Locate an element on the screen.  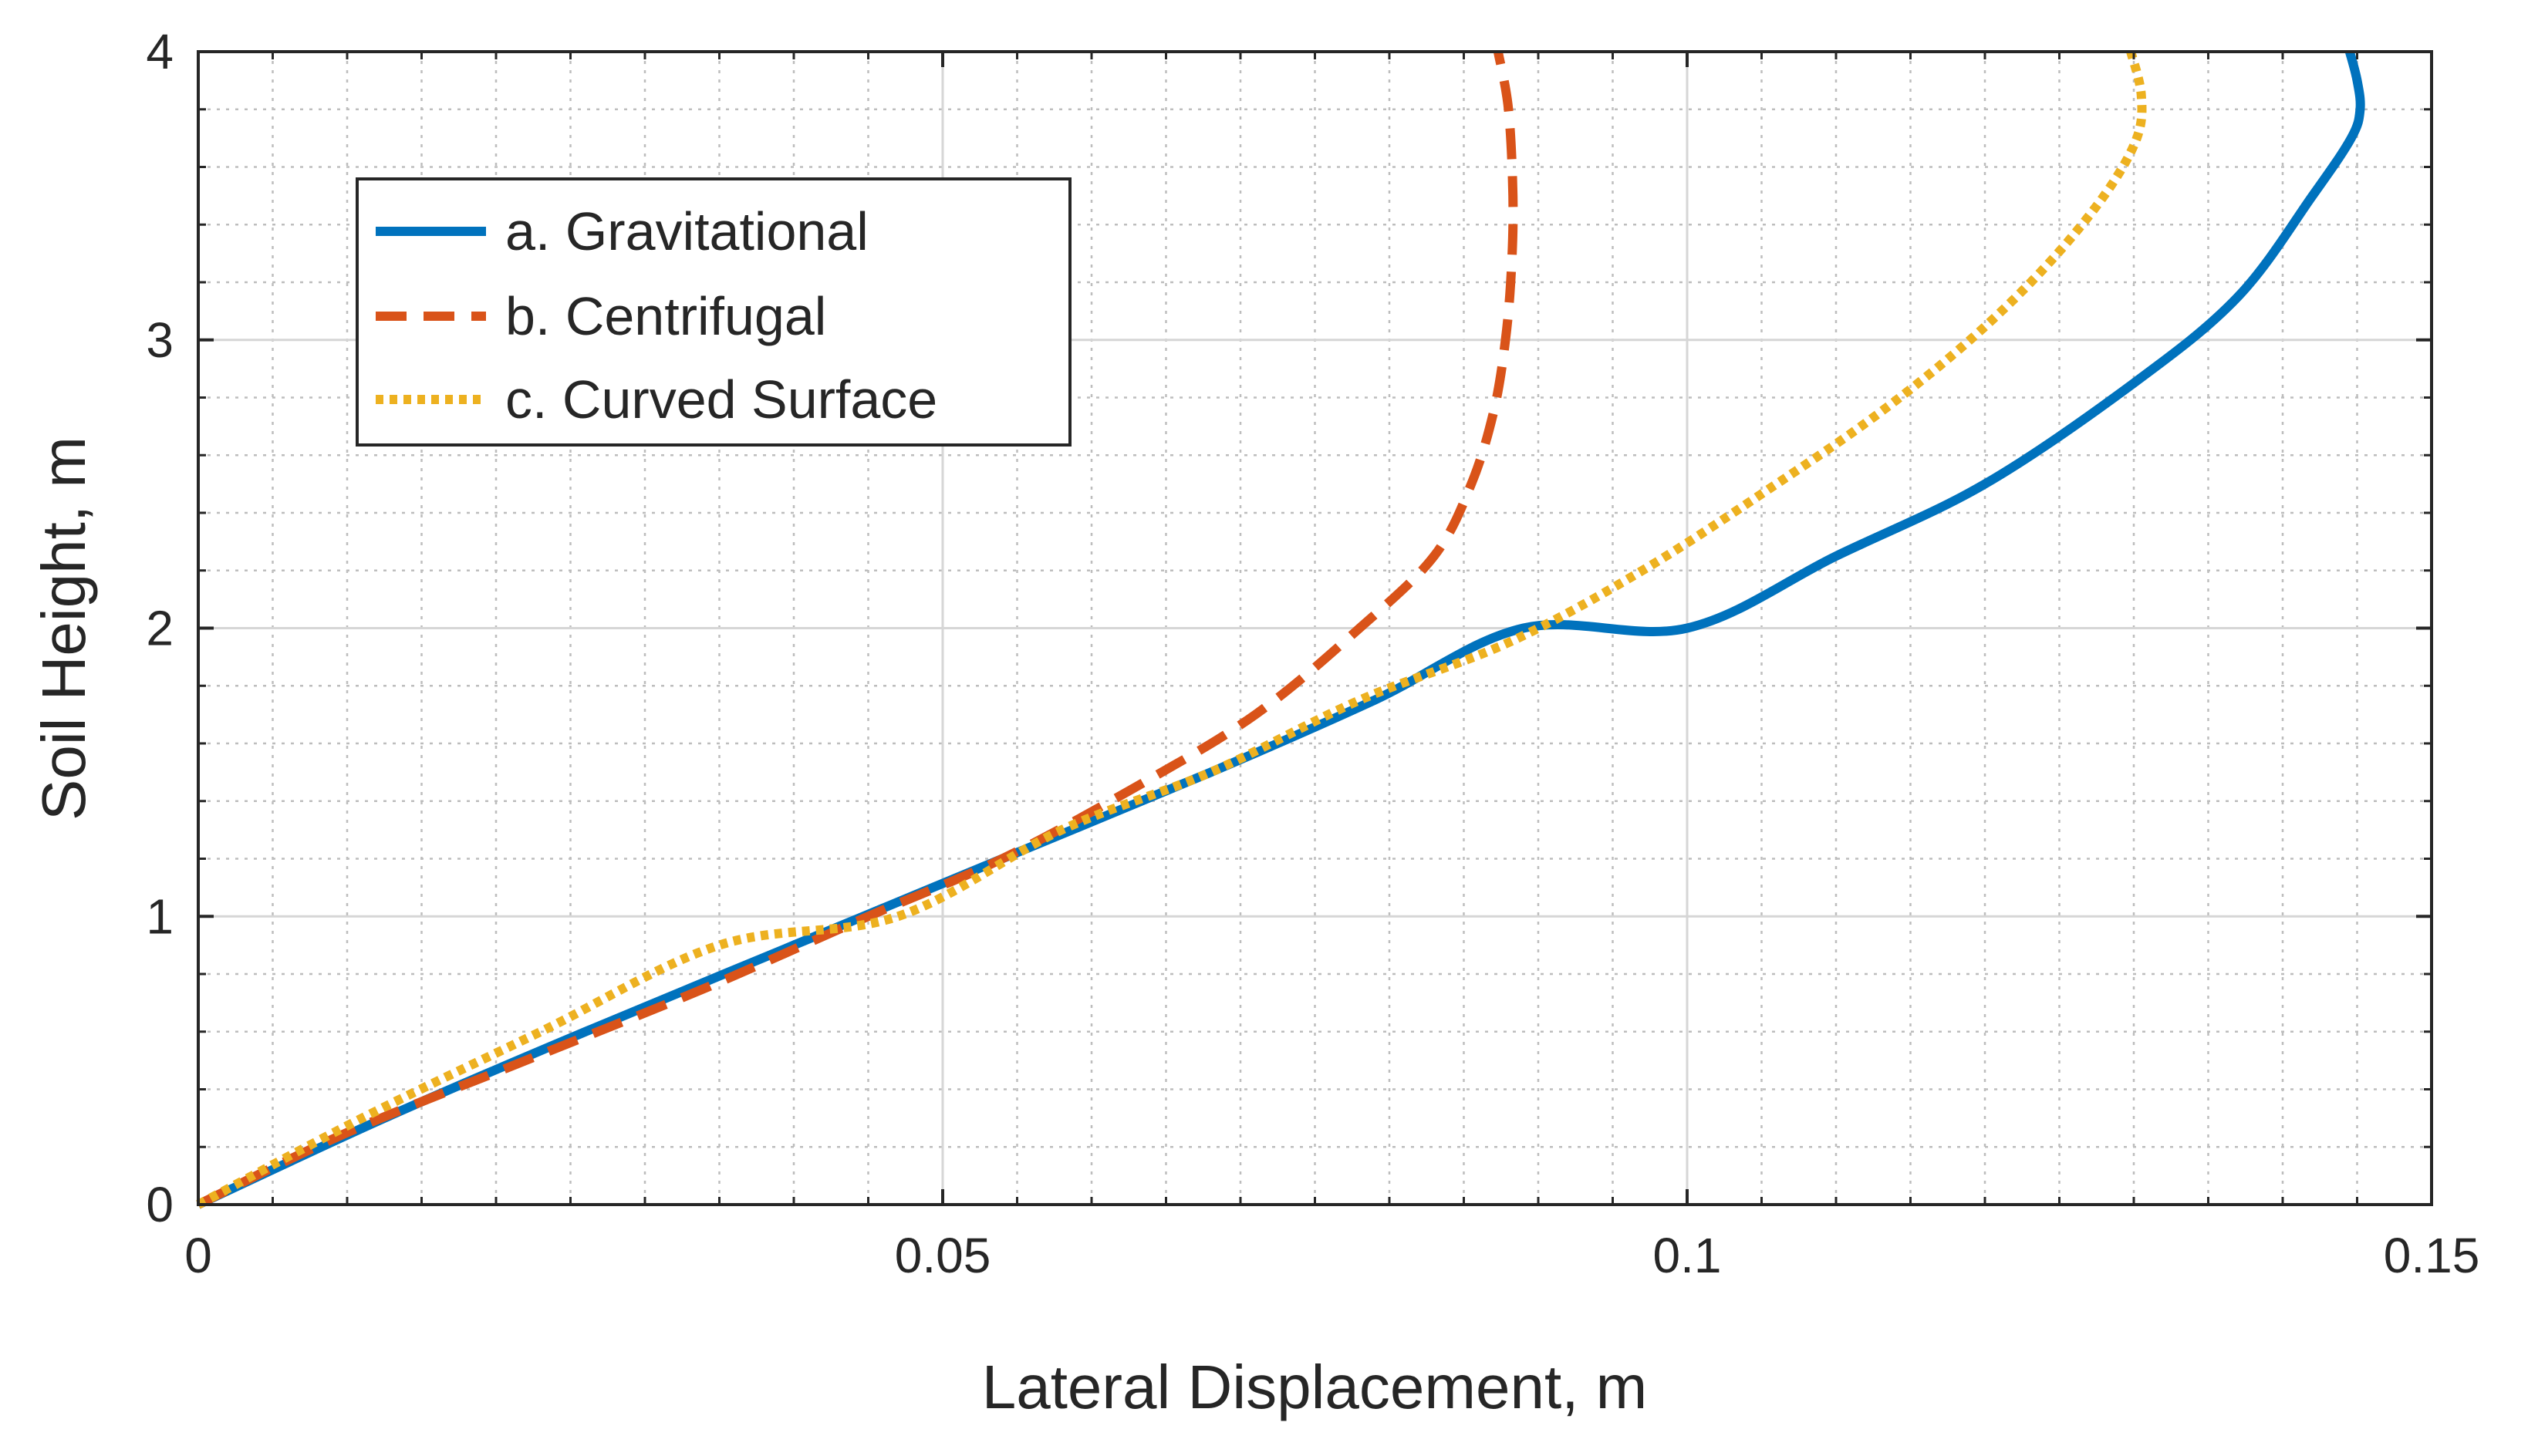
legend-label-curved-surface: c. Curved Surface is located at coordinates (721, 399).